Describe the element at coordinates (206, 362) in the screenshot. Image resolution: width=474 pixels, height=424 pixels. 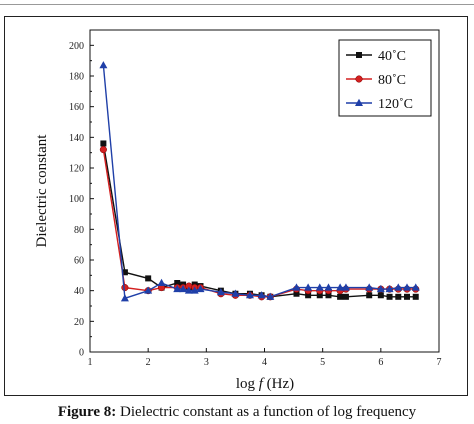
I see `x-tick-label: 3` at that location.